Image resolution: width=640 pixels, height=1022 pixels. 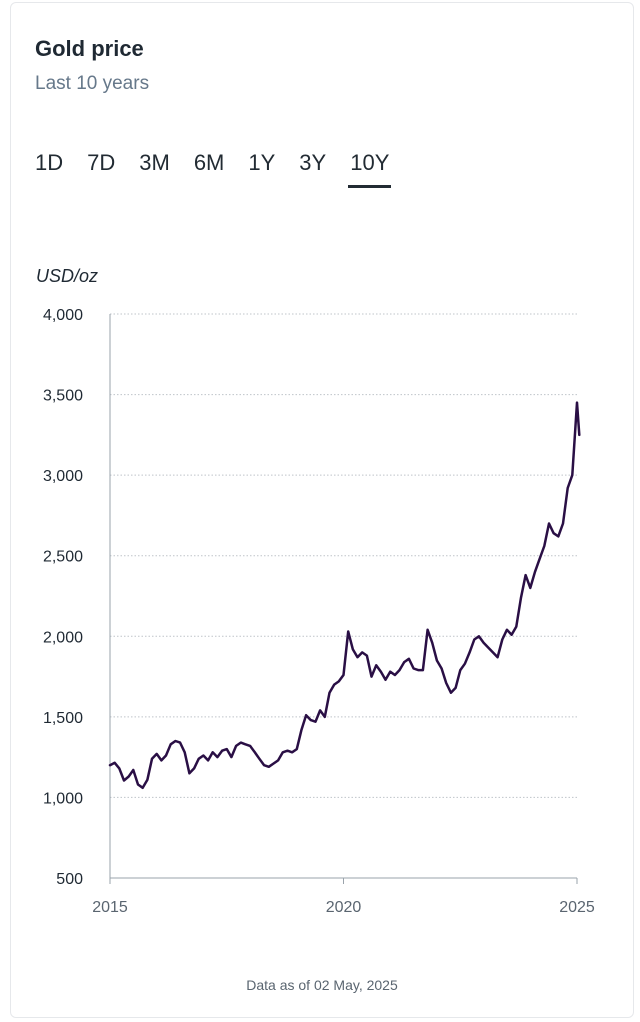 What do you see at coordinates (101, 162) in the screenshot?
I see `tab-7d: 7D` at bounding box center [101, 162].